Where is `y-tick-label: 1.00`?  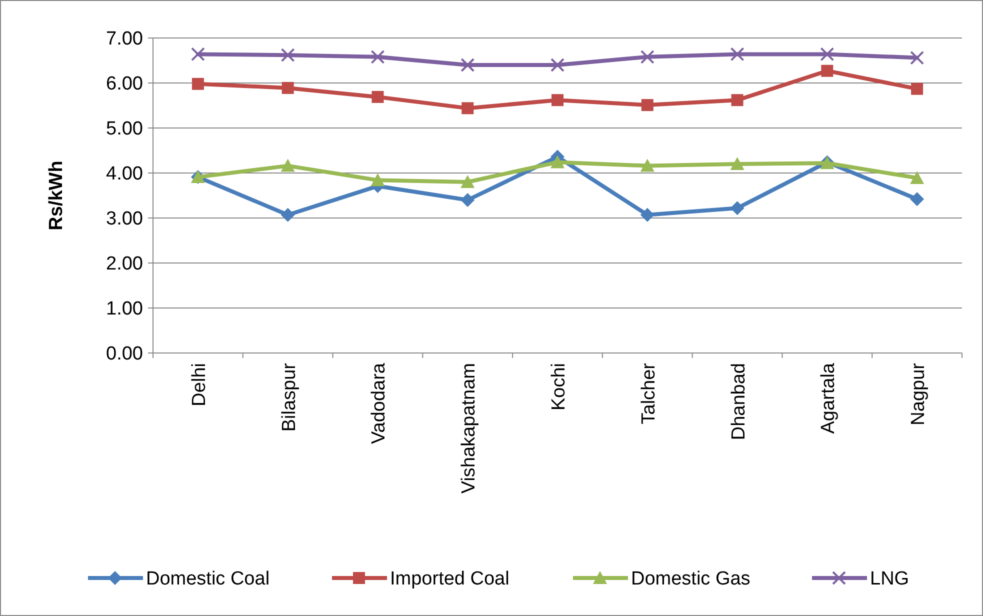
y-tick-label: 1.00 is located at coordinates (124, 309).